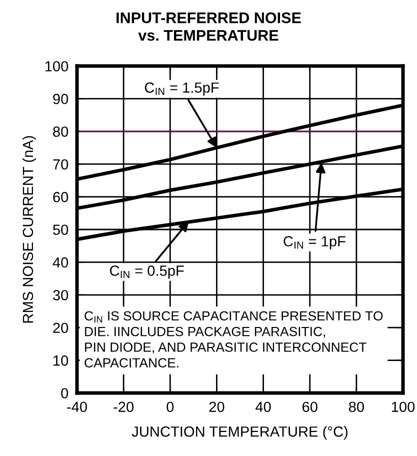 The height and width of the screenshot is (456, 417). I want to click on x-tick-label: 100, so click(403, 407).